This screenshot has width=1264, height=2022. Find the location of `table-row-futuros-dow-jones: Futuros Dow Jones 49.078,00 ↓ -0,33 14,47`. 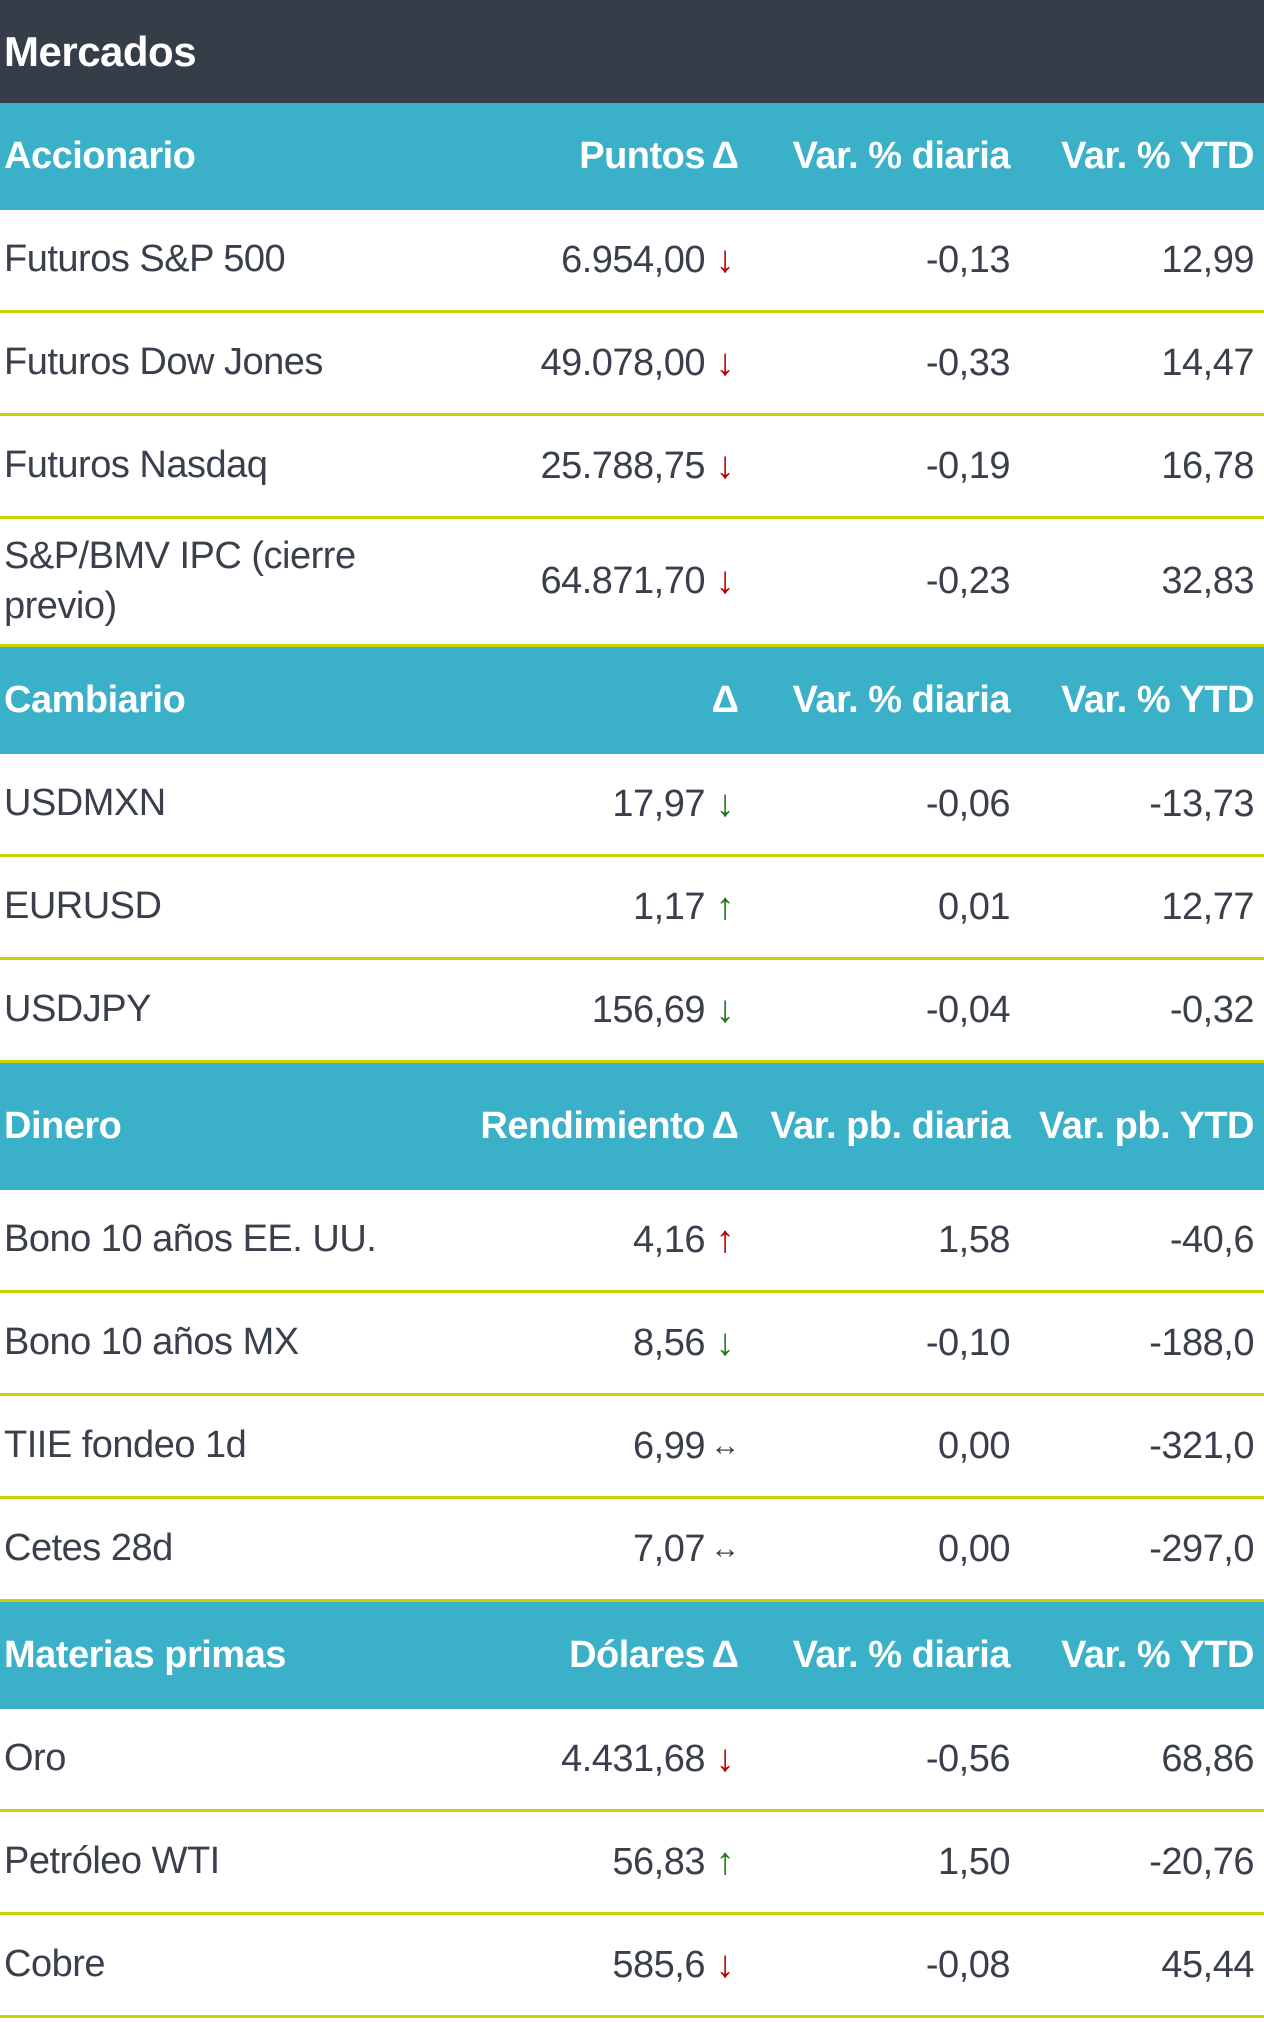

table-row-futuros-dow-jones: Futuros Dow Jones 49.078,00 ↓ -0,33 14,47 is located at coordinates (632, 364).